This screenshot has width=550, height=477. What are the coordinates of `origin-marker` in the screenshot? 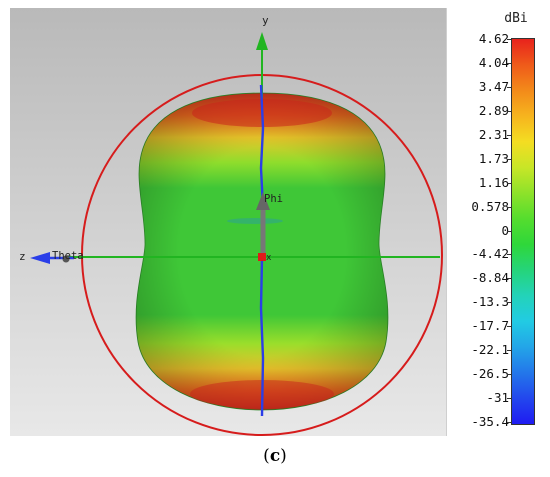 It's located at (262, 257).